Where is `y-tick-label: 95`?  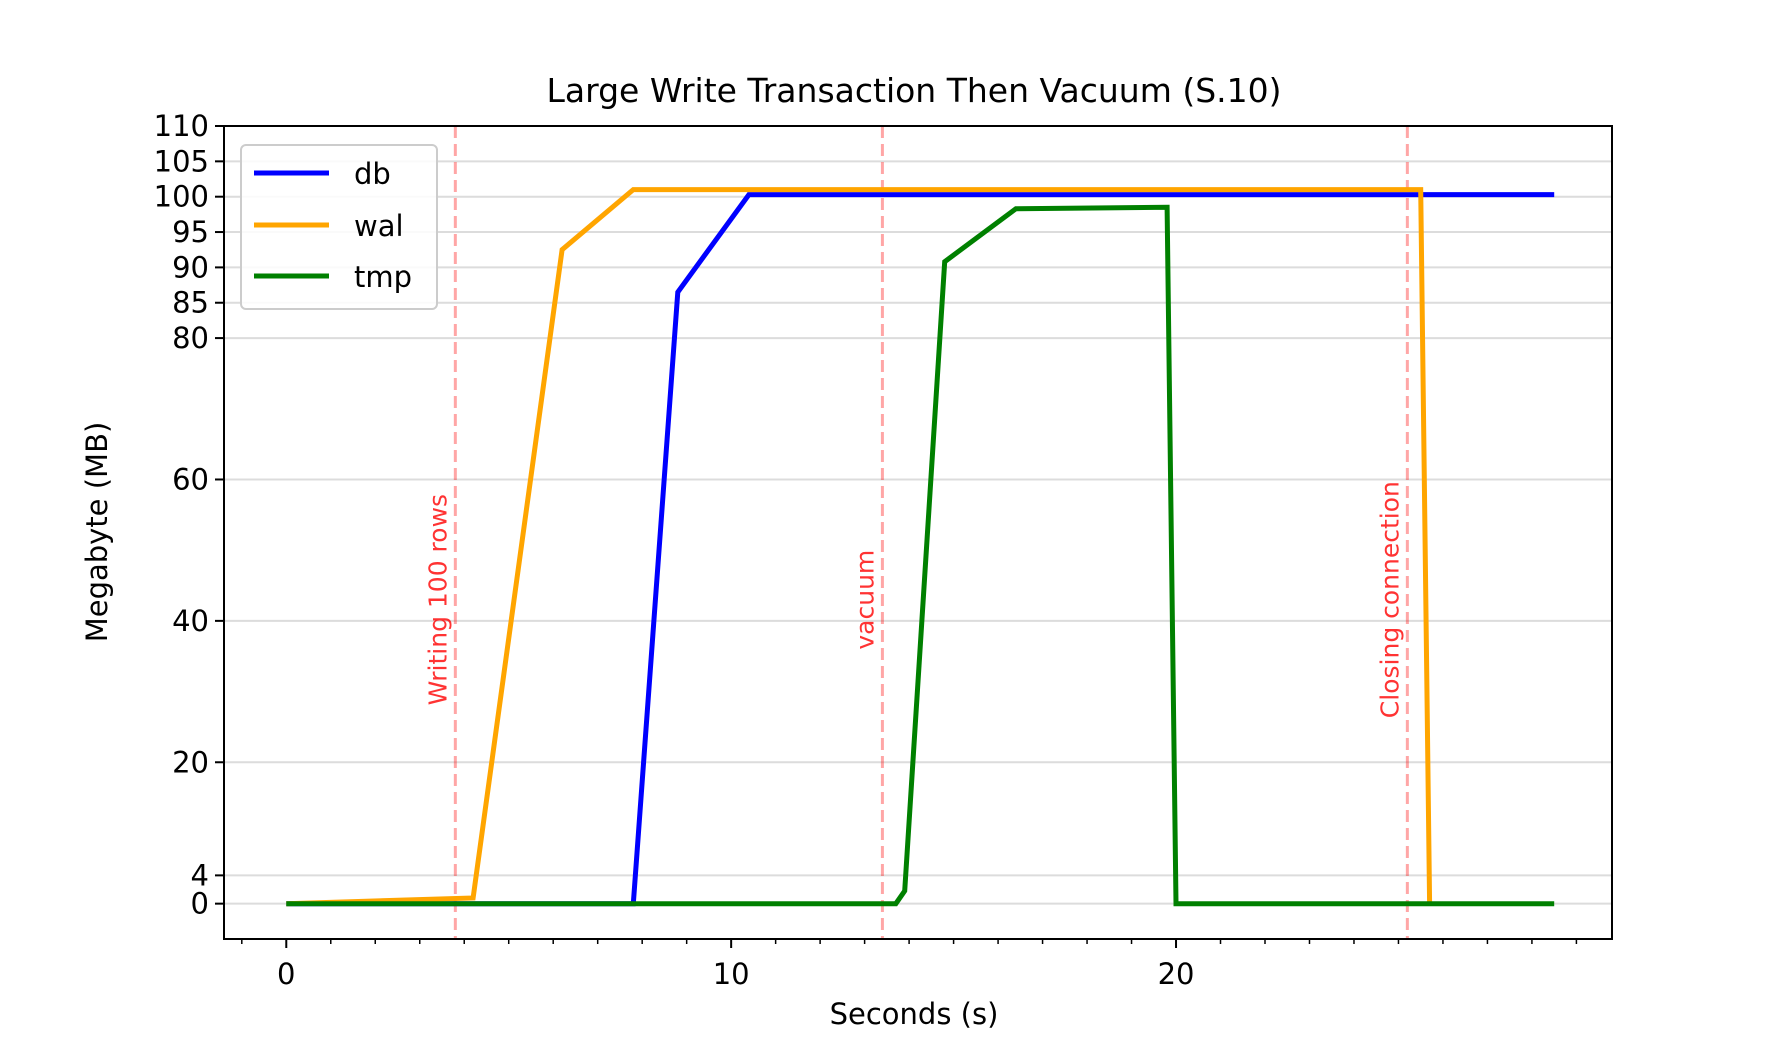 y-tick-label: 95 is located at coordinates (190, 232).